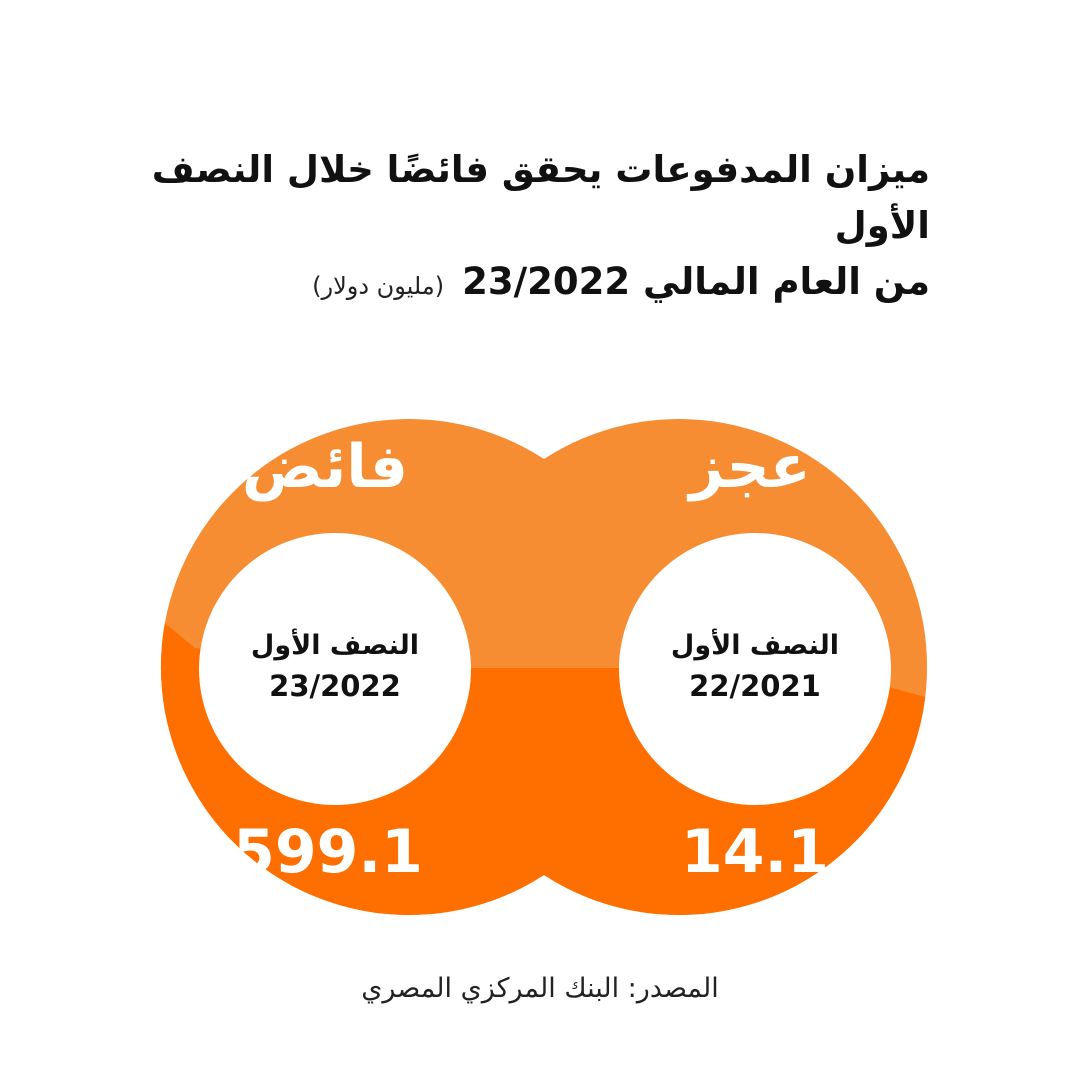  What do you see at coordinates (748, 467) in the screenshot?
I see `status-label-deficit: عجز` at bounding box center [748, 467].